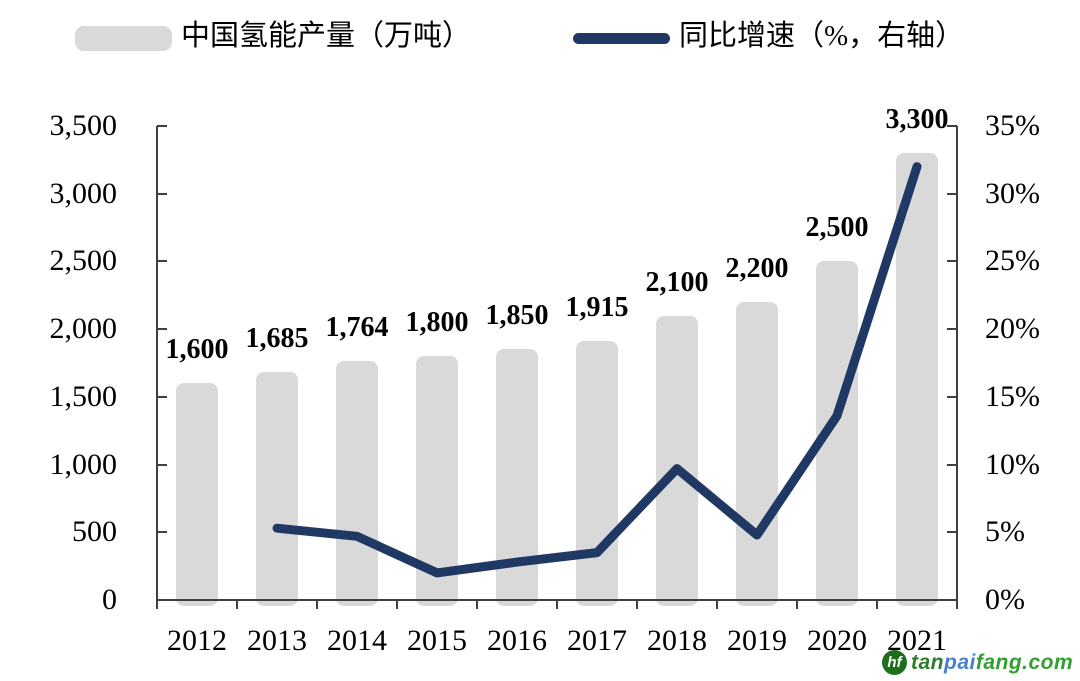 Image resolution: width=1080 pixels, height=681 pixels. I want to click on left-axis-label: 3,500, so click(83, 125).